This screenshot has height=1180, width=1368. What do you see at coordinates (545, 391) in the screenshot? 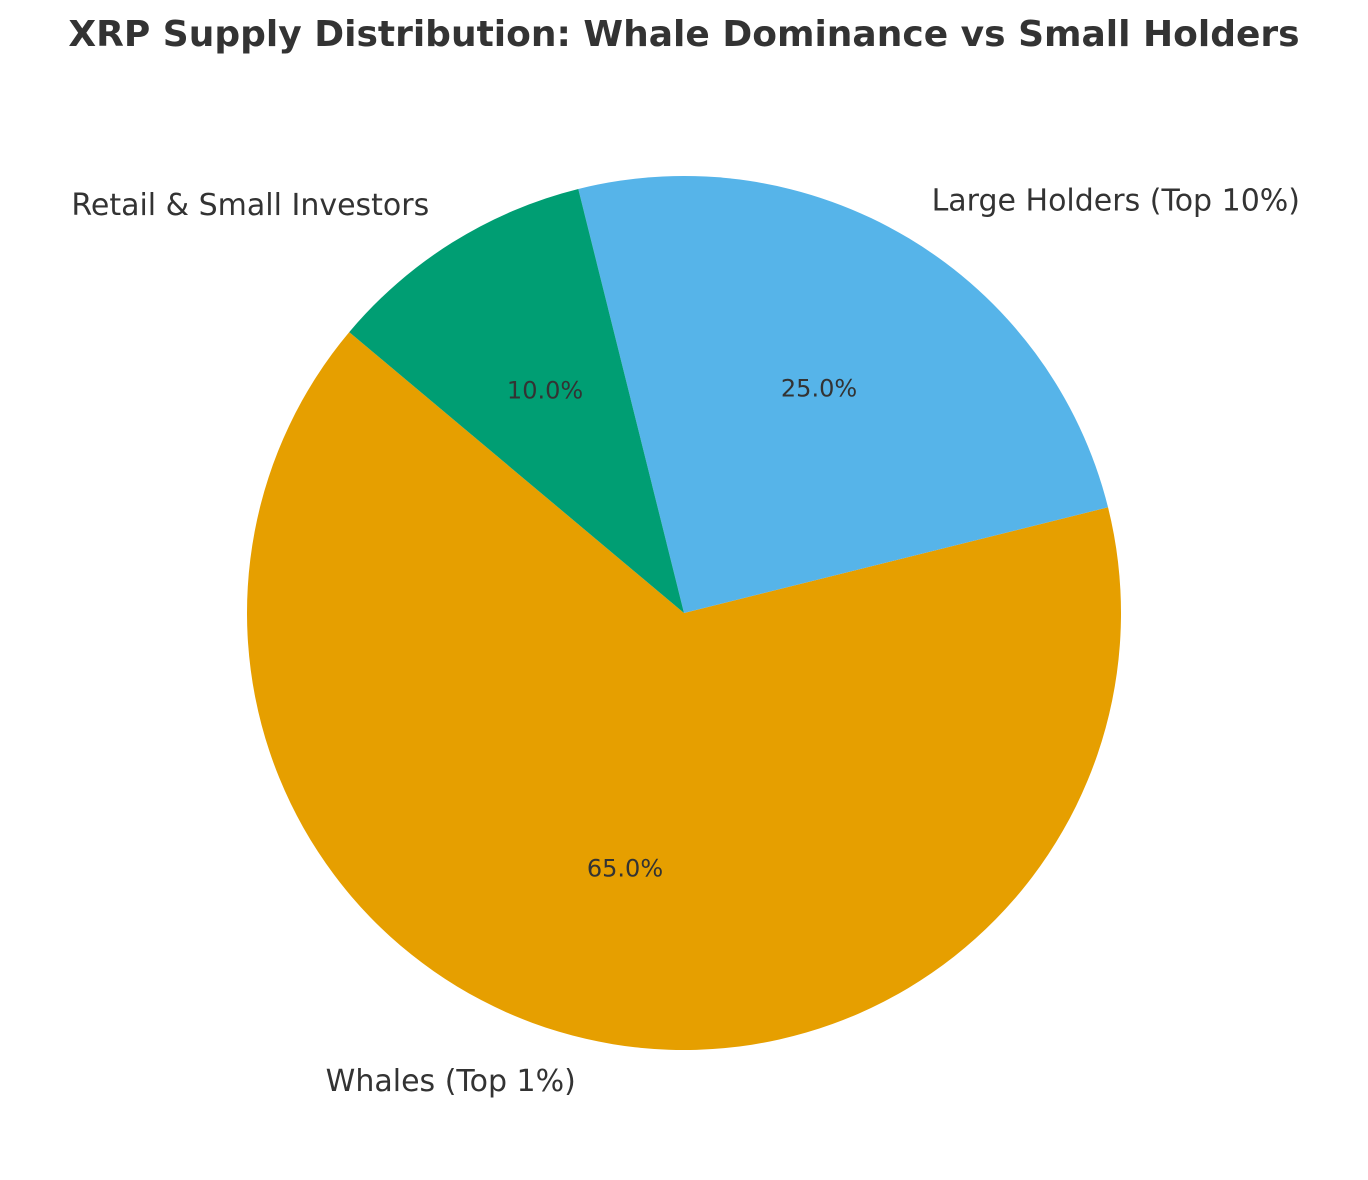
I see `slice-percent-label: 10.0%` at bounding box center [545, 391].